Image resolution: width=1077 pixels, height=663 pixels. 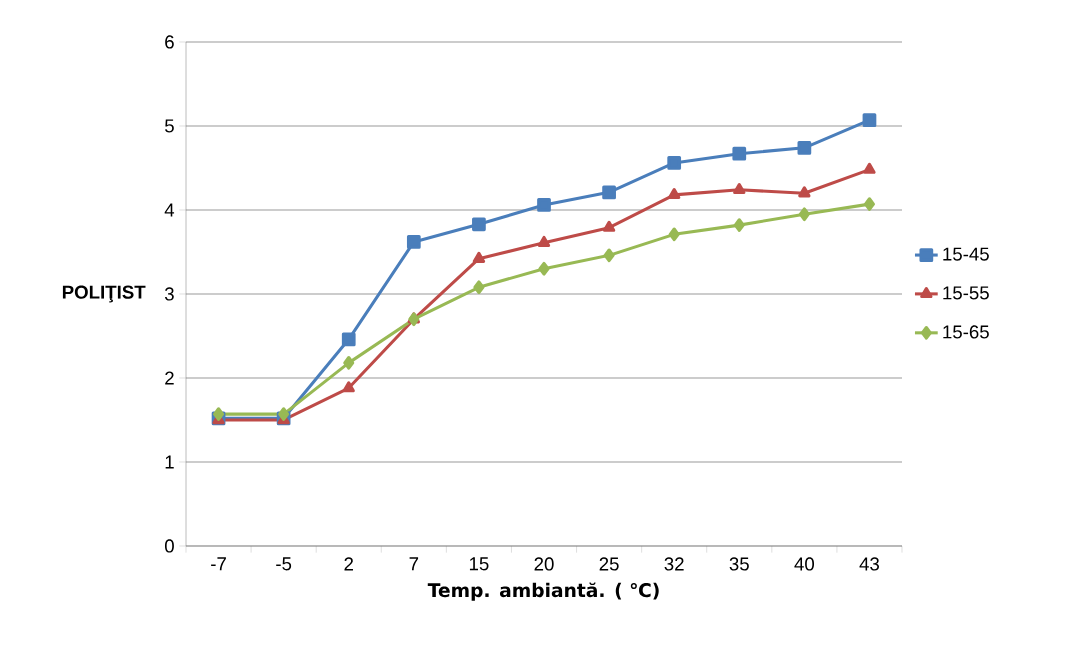 I want to click on legend-label: 15-55, so click(x=966, y=293).